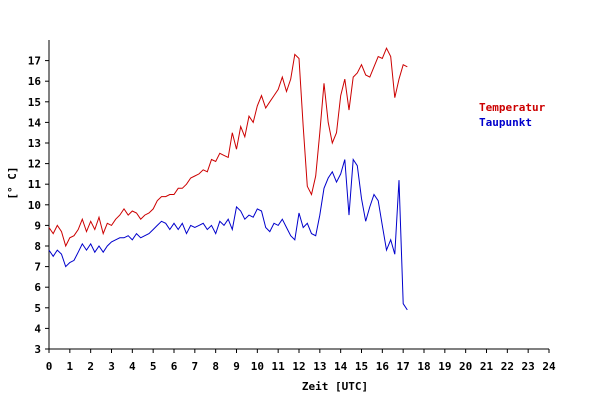 The height and width of the screenshot is (420, 600). Describe the element at coordinates (37, 267) in the screenshot. I see `y-tick-label: 7` at that location.